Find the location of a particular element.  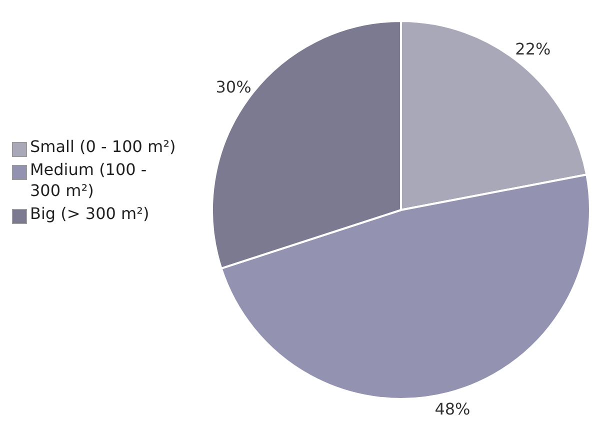

legend-label: Medium (100 - 300 m²) is located at coordinates (89, 180).